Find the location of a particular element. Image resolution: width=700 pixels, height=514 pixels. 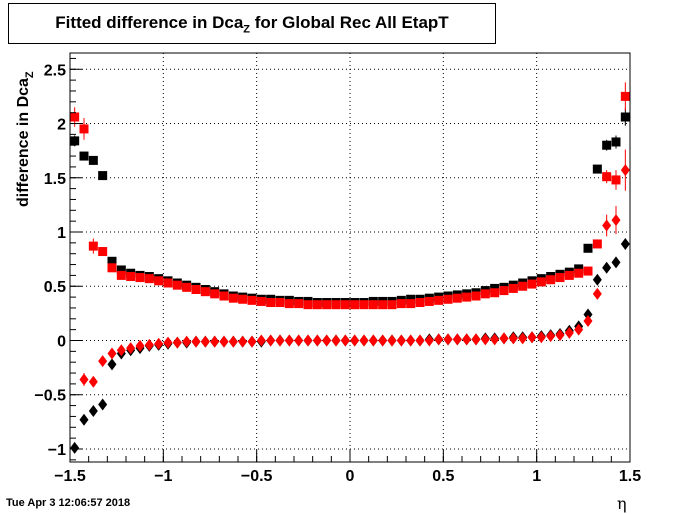

y-tick-label: 1.5 is located at coordinates (55, 179).